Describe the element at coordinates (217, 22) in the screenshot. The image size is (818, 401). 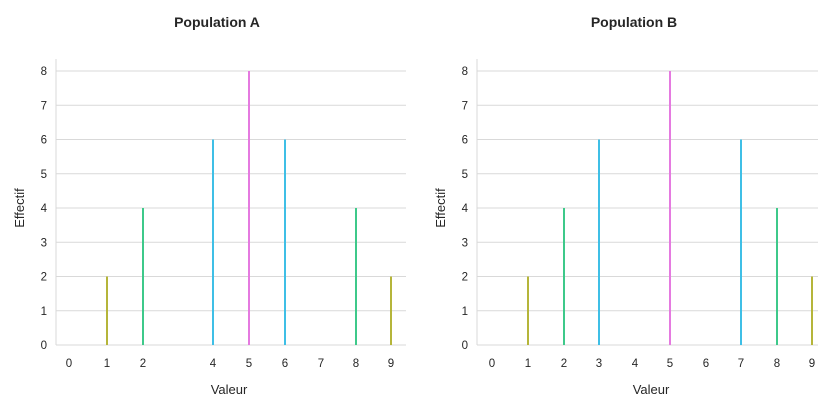
I see `chart-title: Population A` at that location.